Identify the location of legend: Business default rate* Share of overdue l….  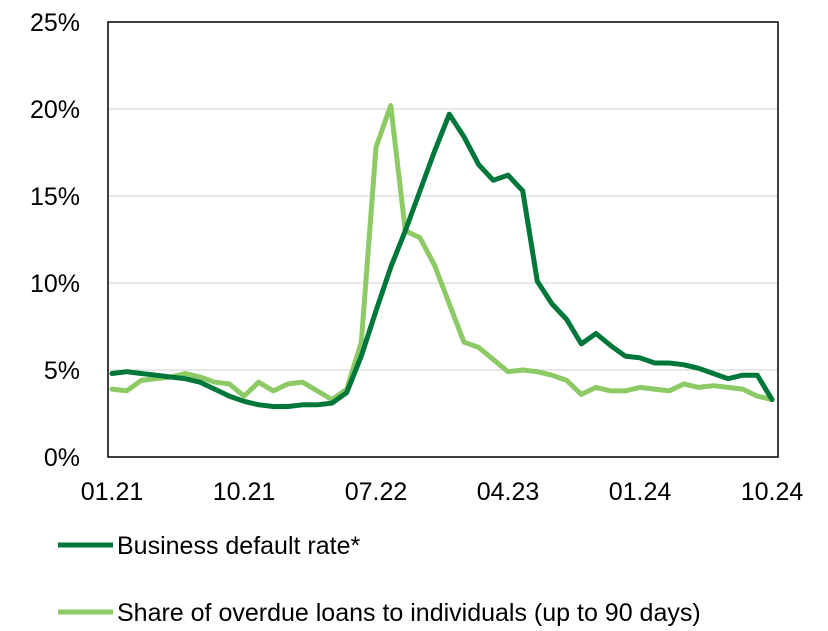
(379, 579).